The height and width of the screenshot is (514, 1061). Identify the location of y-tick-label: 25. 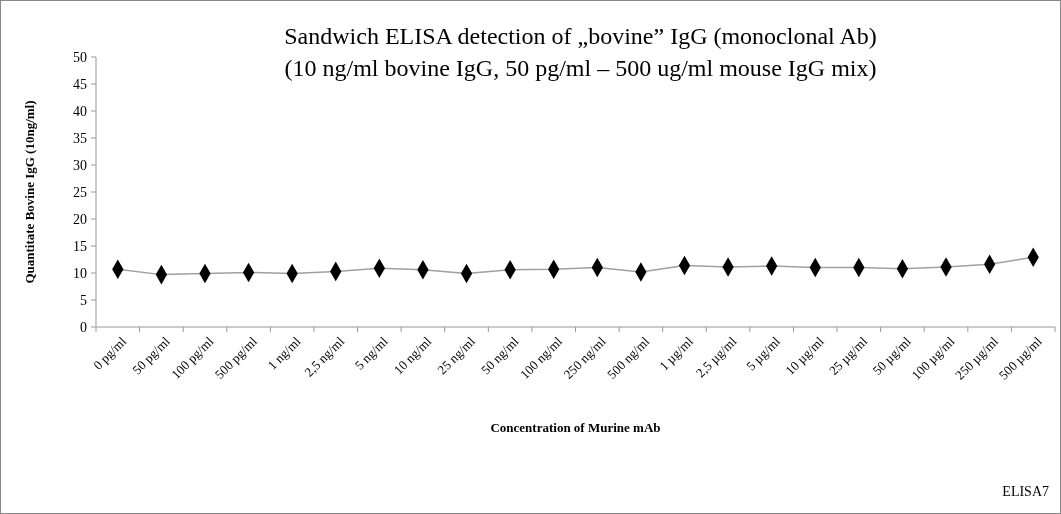
(80, 192).